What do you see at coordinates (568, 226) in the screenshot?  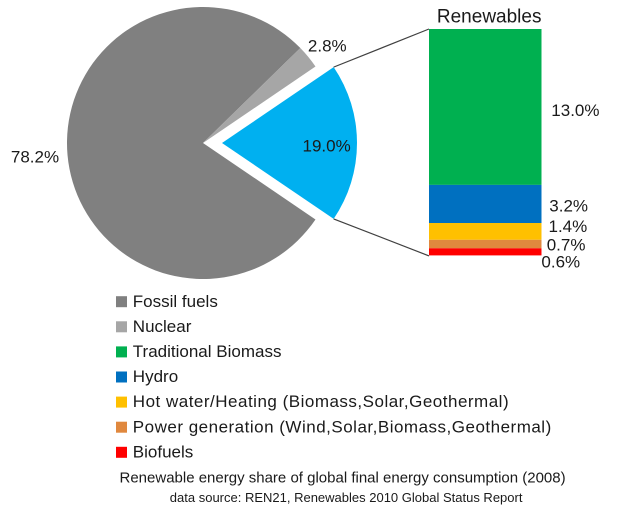 I see `svg-text: 1.4%` at bounding box center [568, 226].